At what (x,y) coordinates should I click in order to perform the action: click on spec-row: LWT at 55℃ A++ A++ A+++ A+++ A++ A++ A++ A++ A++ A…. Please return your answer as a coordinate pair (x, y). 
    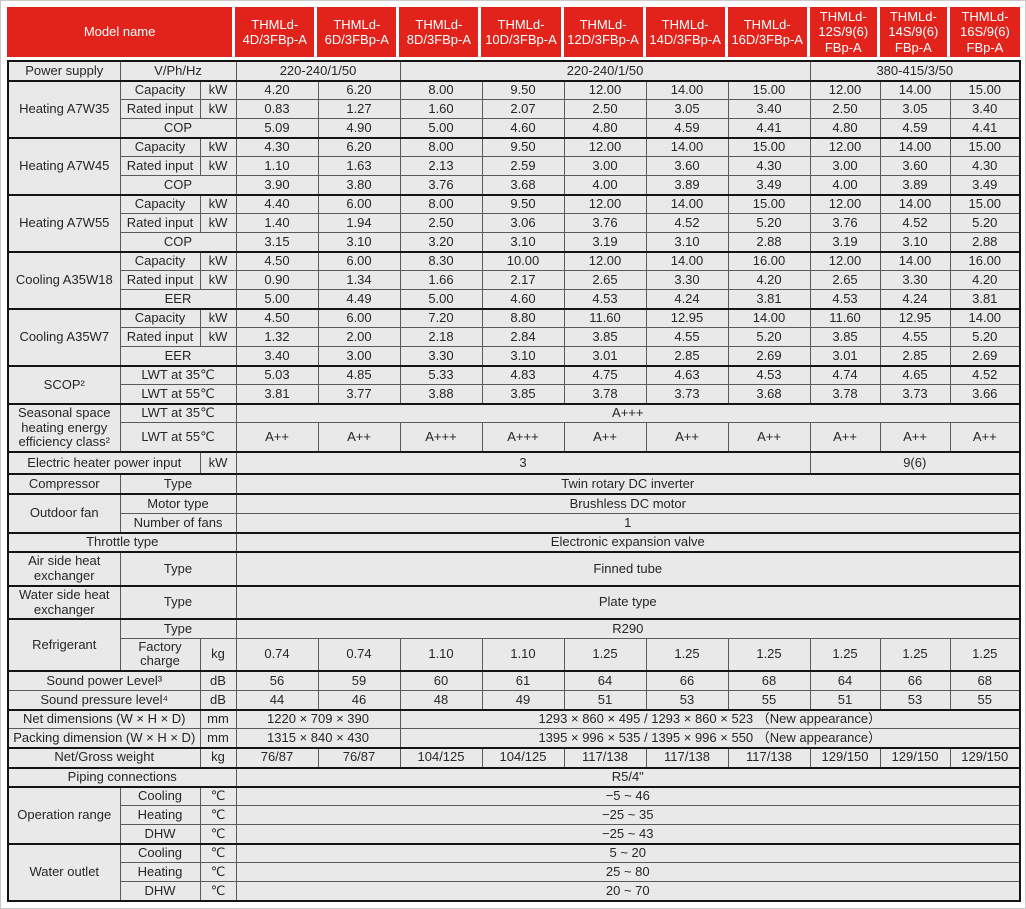
    Looking at the image, I should click on (514, 437).